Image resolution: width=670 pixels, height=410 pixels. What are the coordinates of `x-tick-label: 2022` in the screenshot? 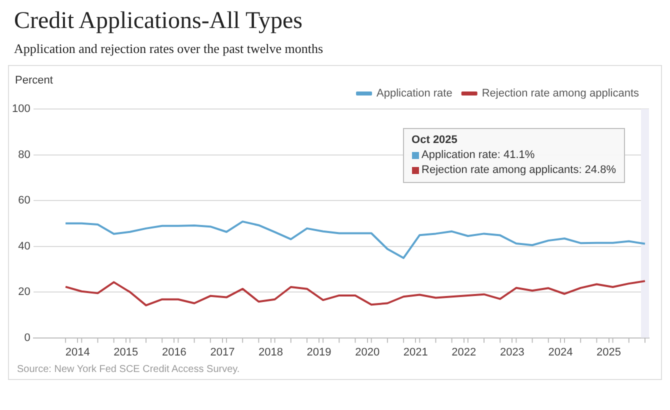 It's located at (464, 352).